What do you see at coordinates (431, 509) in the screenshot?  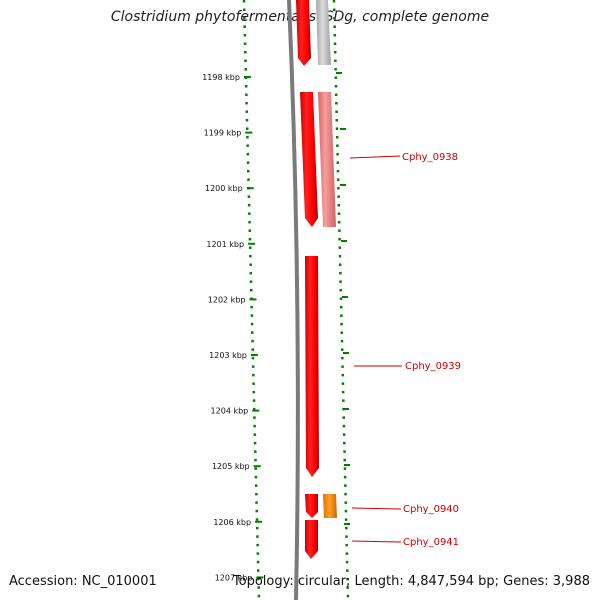 I see `gene-label-cphy-0940: Cphy_0940` at bounding box center [431, 509].